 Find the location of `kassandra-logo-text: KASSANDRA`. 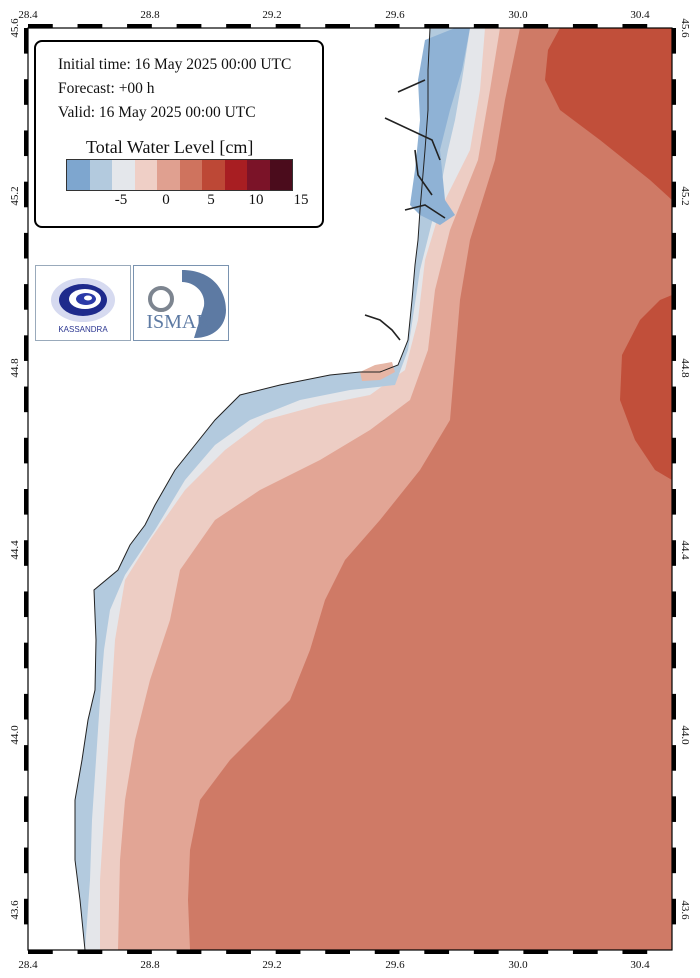

kassandra-logo-text: KASSANDRA is located at coordinates (83, 329).